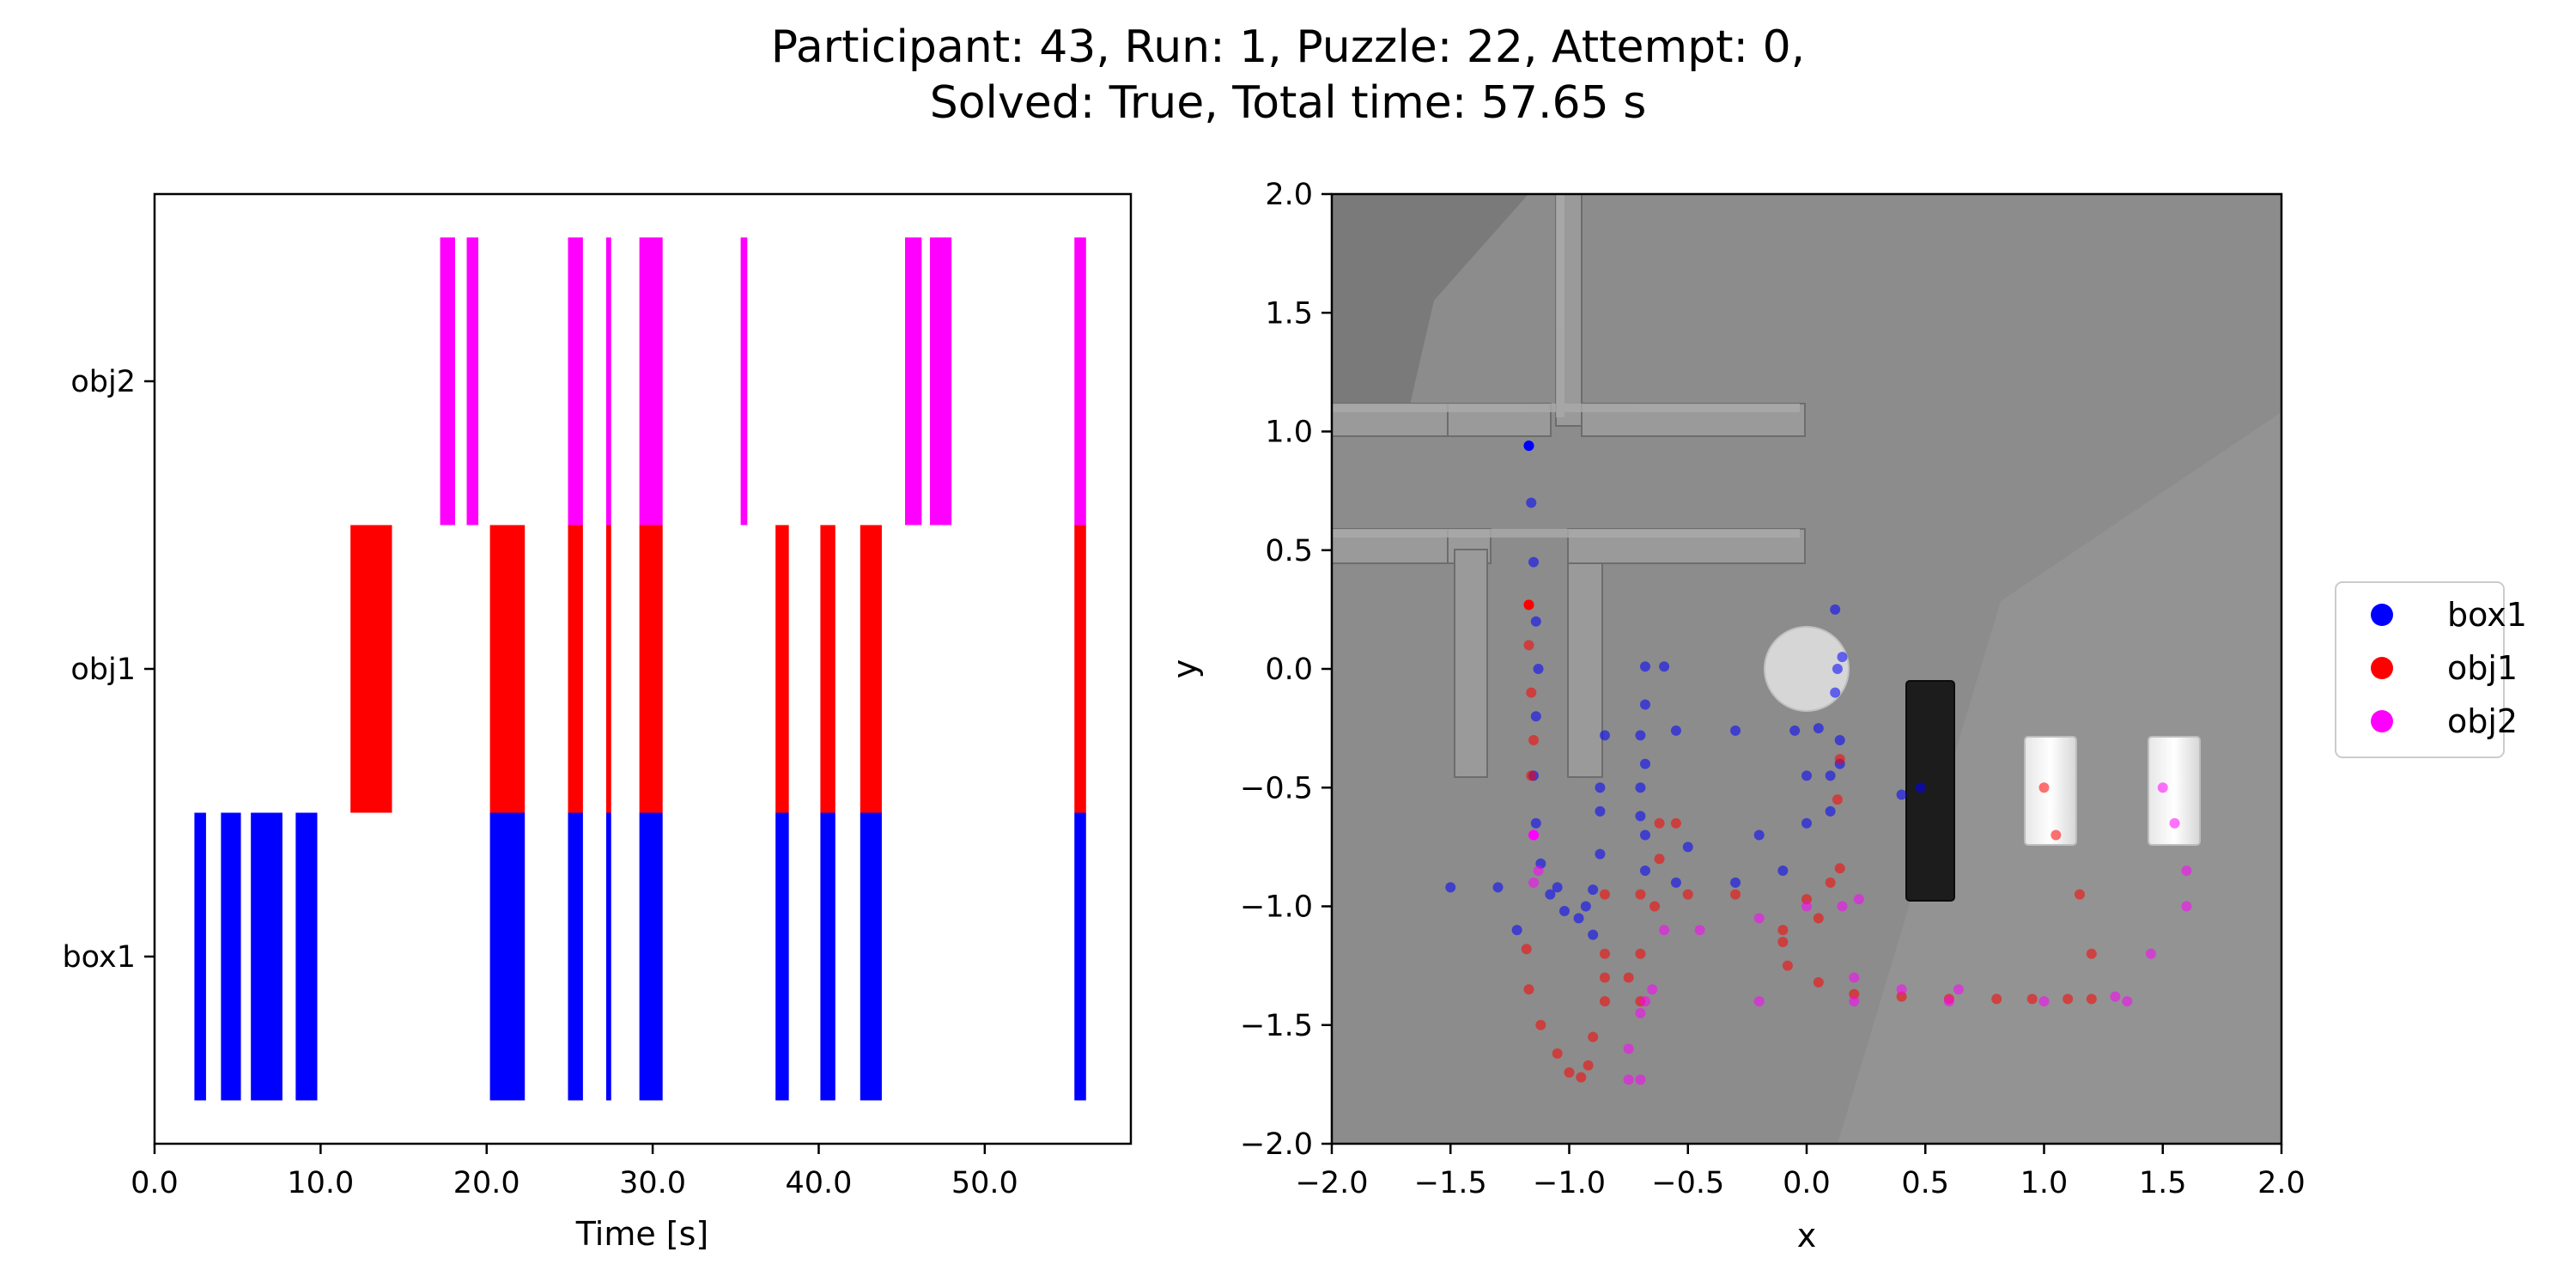 Image resolution: width=2576 pixels, height=1288 pixels. Describe the element at coordinates (155, 1183) in the screenshot. I see `timeline-x-tick-label: 0.0` at that location.